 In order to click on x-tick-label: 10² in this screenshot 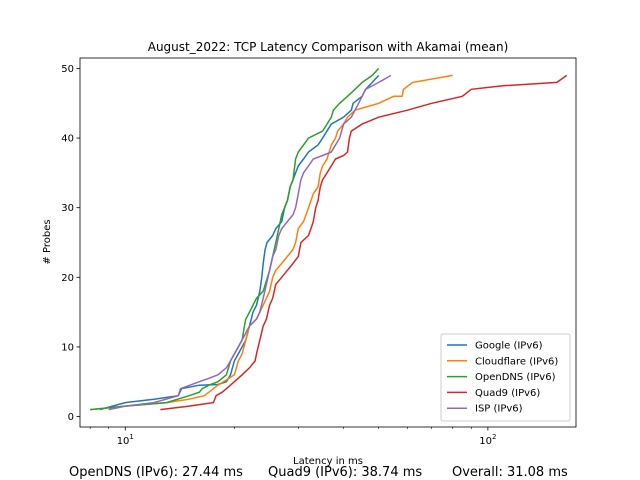, I will do `click(487, 440)`.